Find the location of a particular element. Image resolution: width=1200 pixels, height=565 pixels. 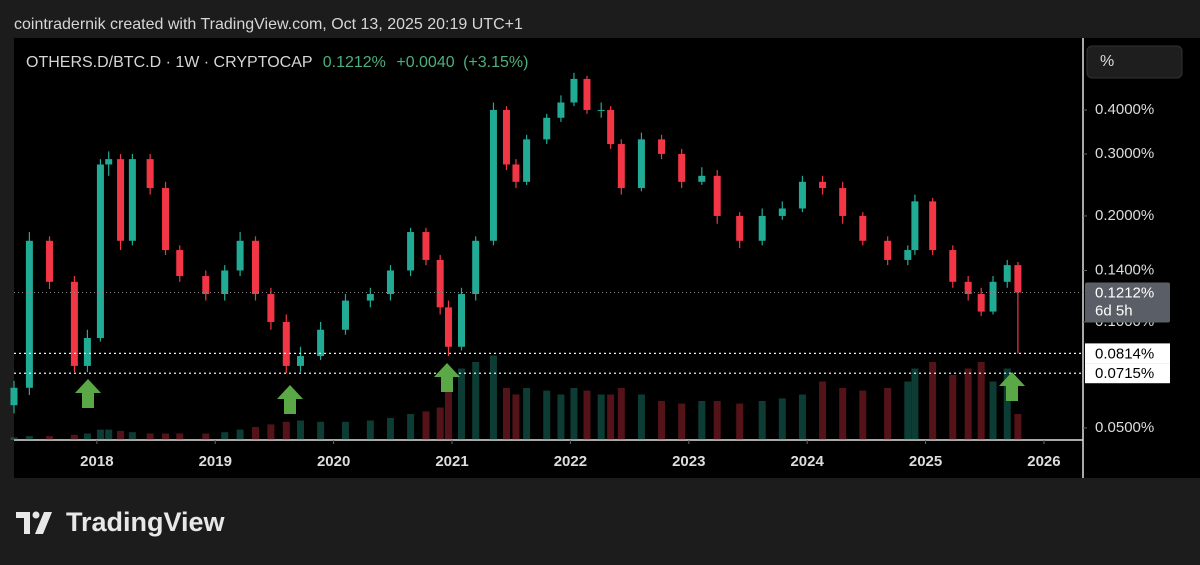

last-price: 0.1212% is located at coordinates (354, 62).